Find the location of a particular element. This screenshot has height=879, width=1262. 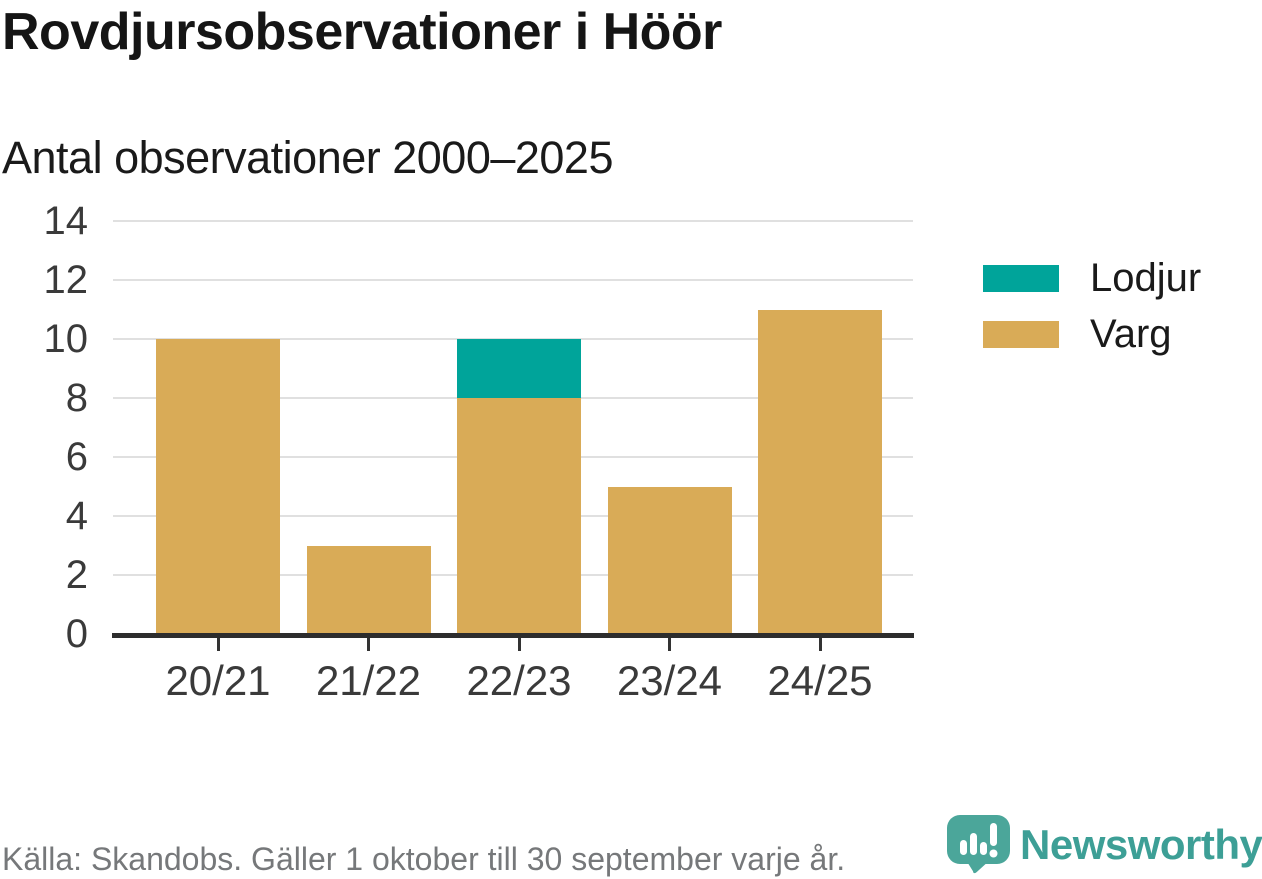

x-tick-label: 24/25 is located at coordinates (820, 680).